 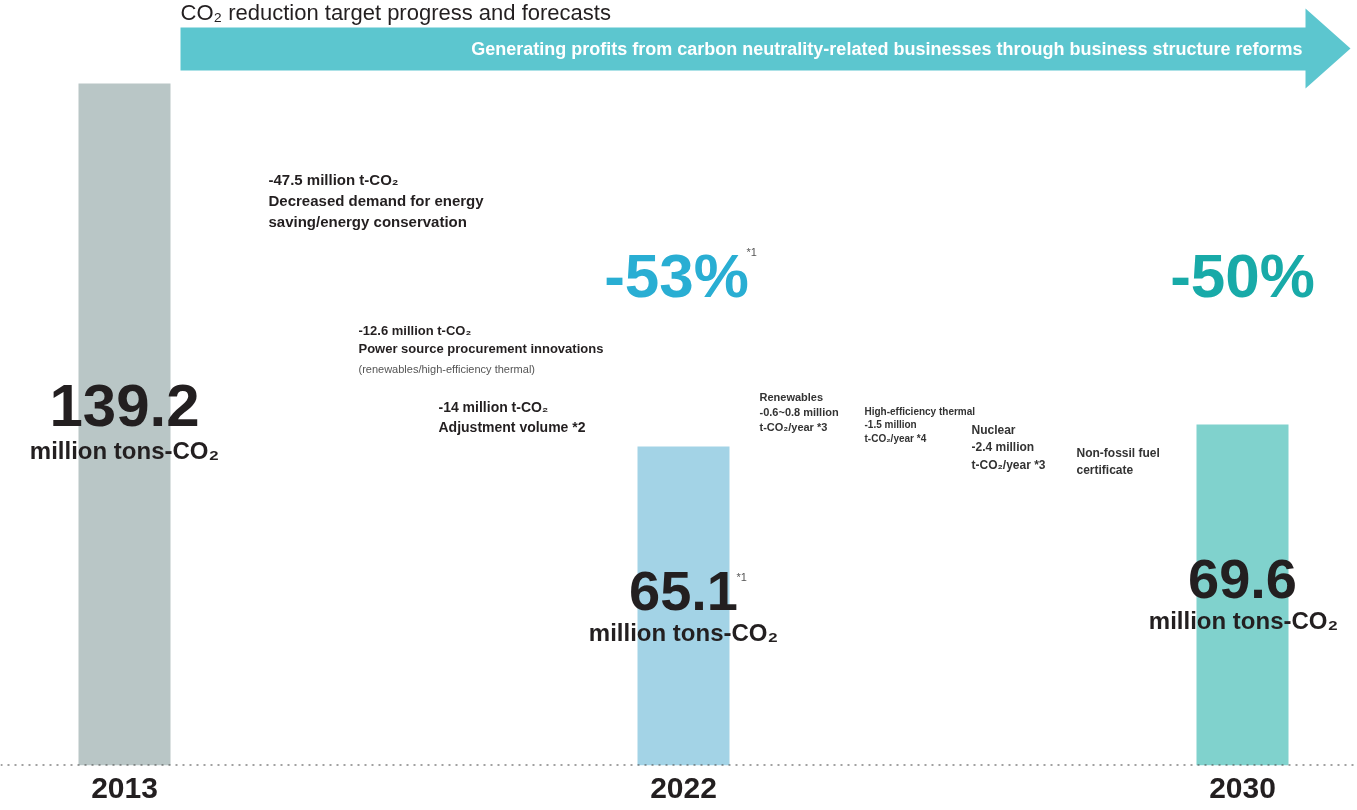 What do you see at coordinates (1118, 461) in the screenshot?
I see `annotation: Non-fossil fuel certificate` at bounding box center [1118, 461].